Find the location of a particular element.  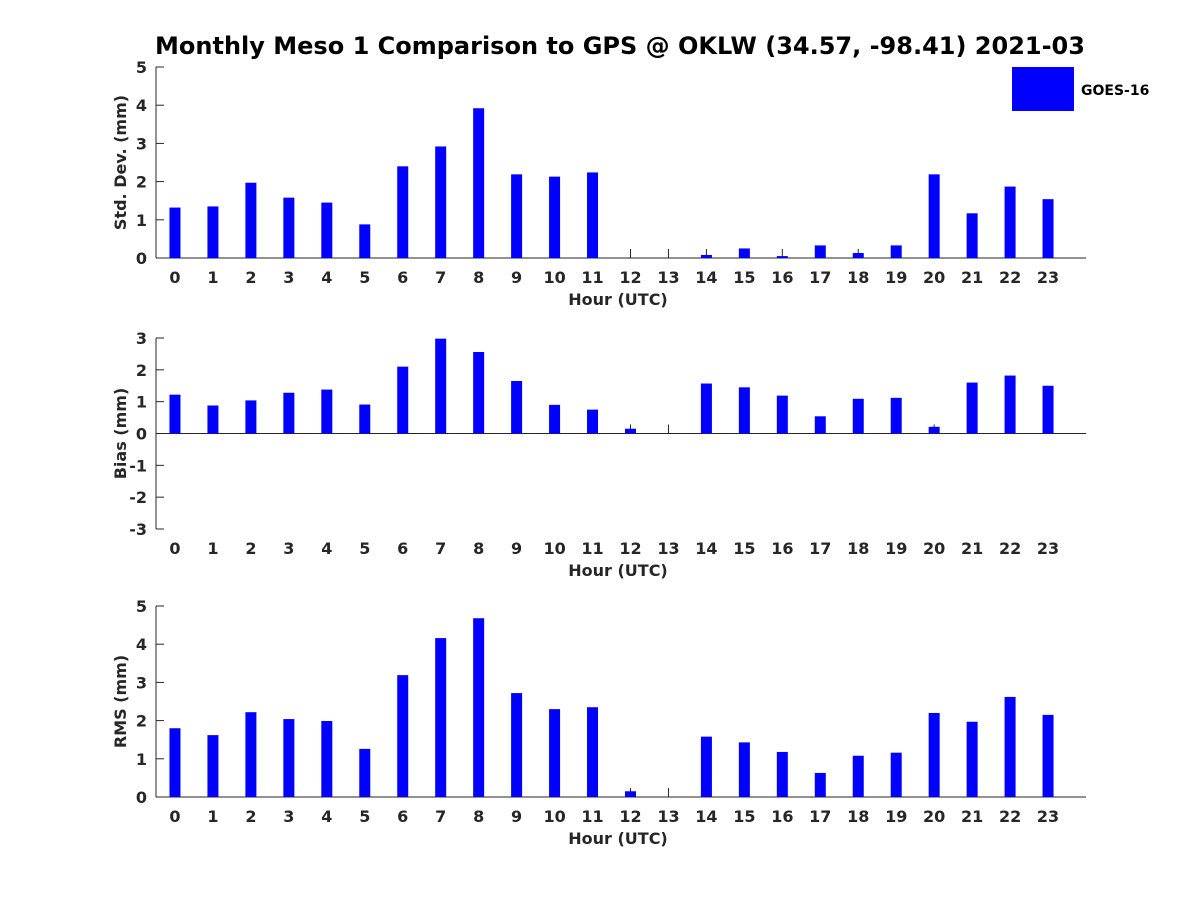

rms-x-tick-label: 9 is located at coordinates (516, 816).